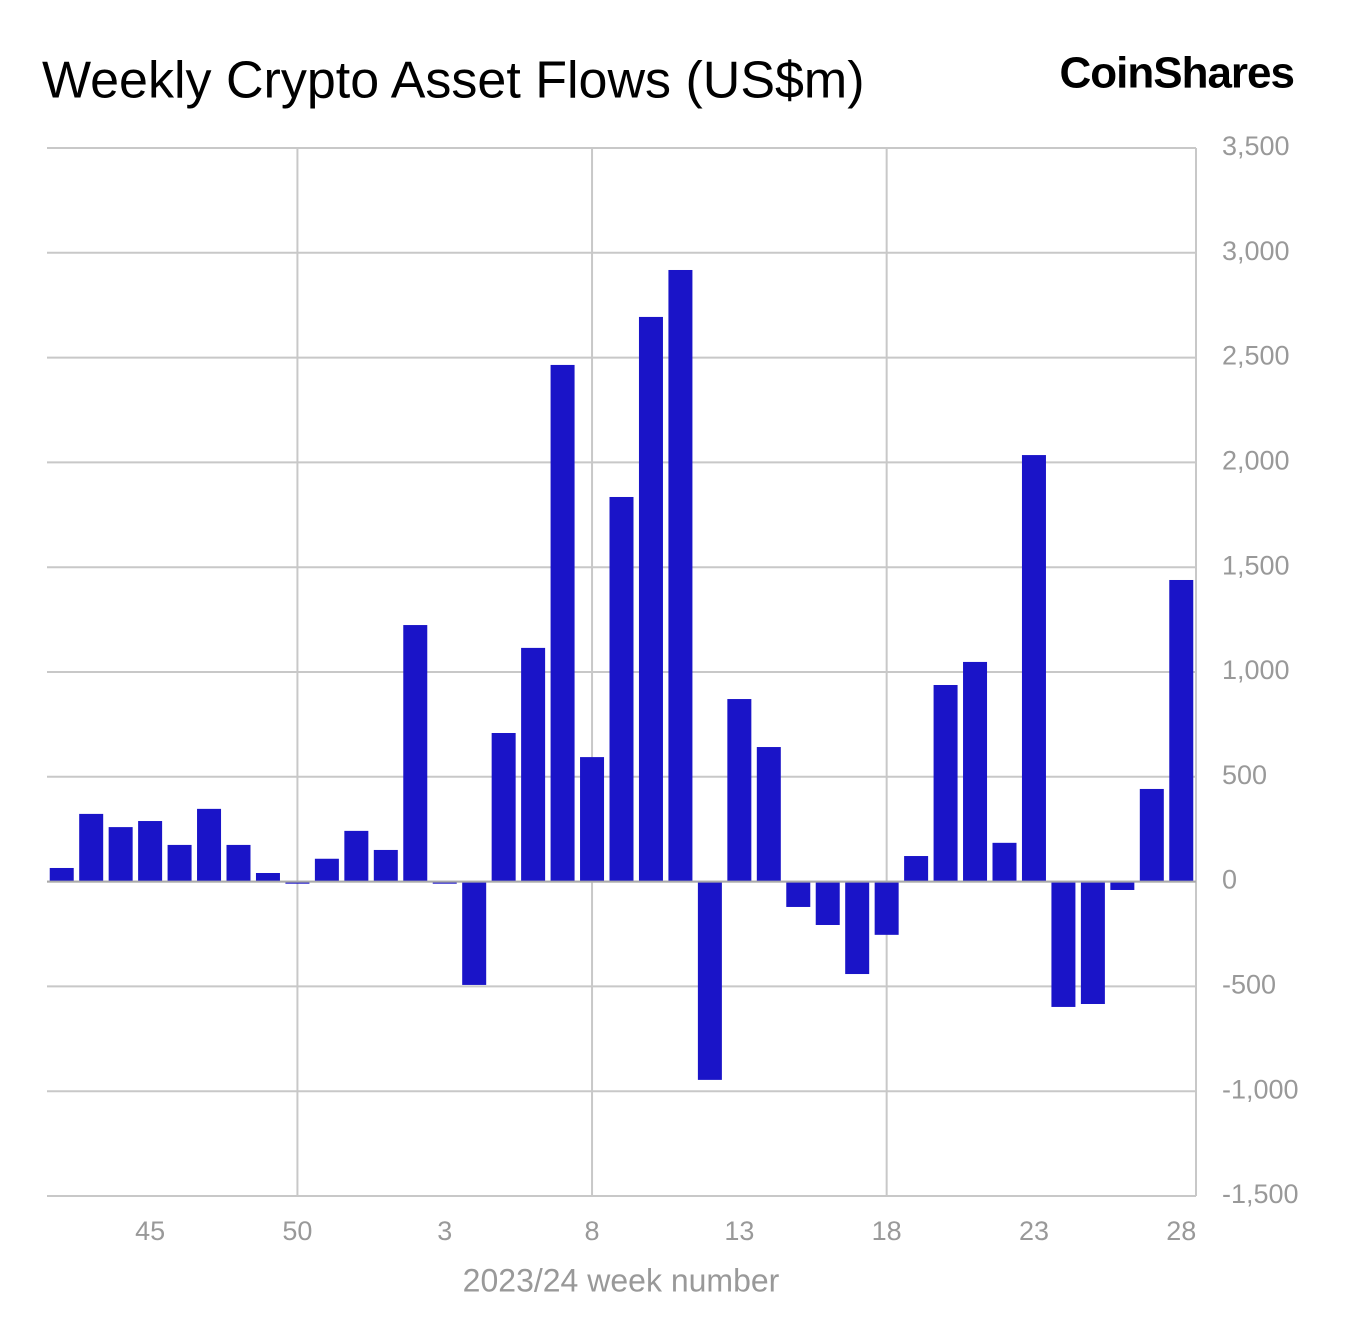 This screenshot has width=1354, height=1324. What do you see at coordinates (1256, 565) in the screenshot?
I see `y-tick-label: 1,500` at bounding box center [1256, 565].